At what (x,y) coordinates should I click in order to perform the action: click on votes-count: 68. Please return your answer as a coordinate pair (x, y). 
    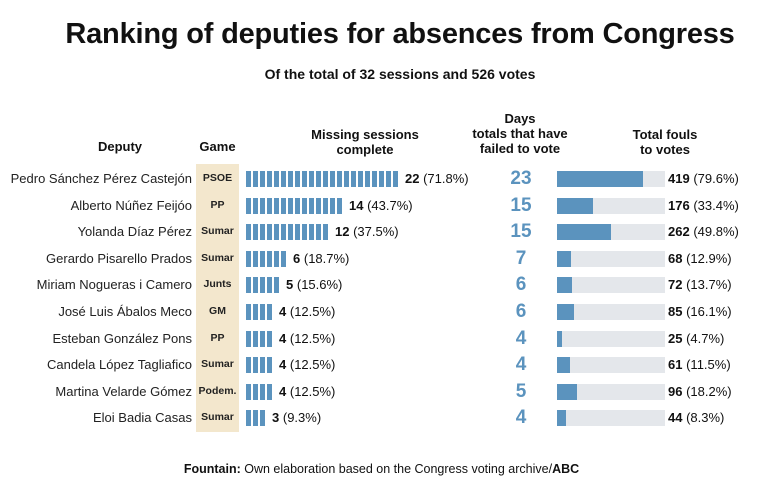
    Looking at the image, I should click on (675, 258).